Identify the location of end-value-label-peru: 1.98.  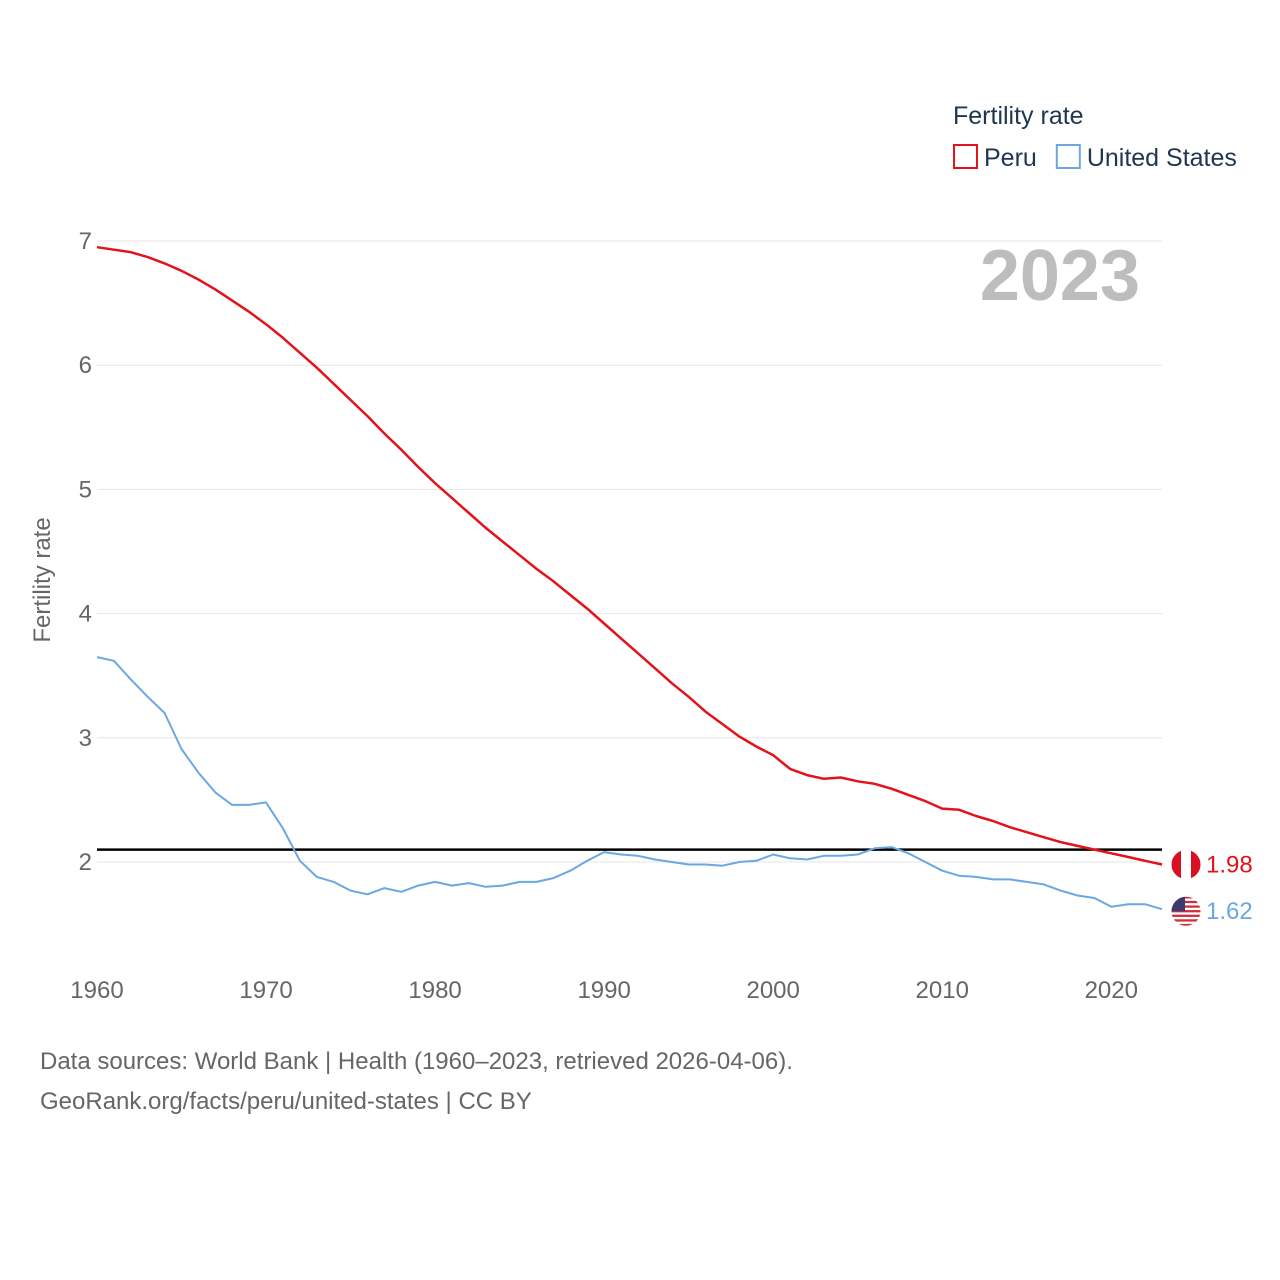
(1229, 864).